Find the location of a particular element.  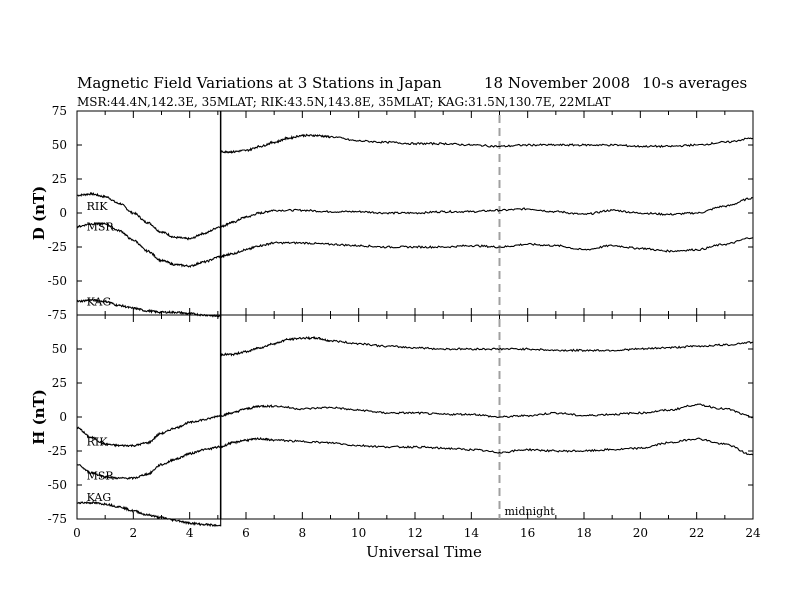

x-tick-label: 20 is located at coordinates (640, 533).